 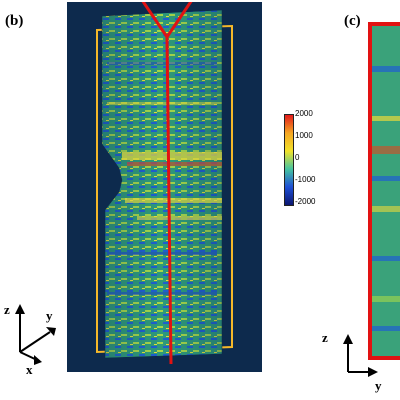 I want to click on panel-c-y-axis-label: y, so click(x=378, y=385).